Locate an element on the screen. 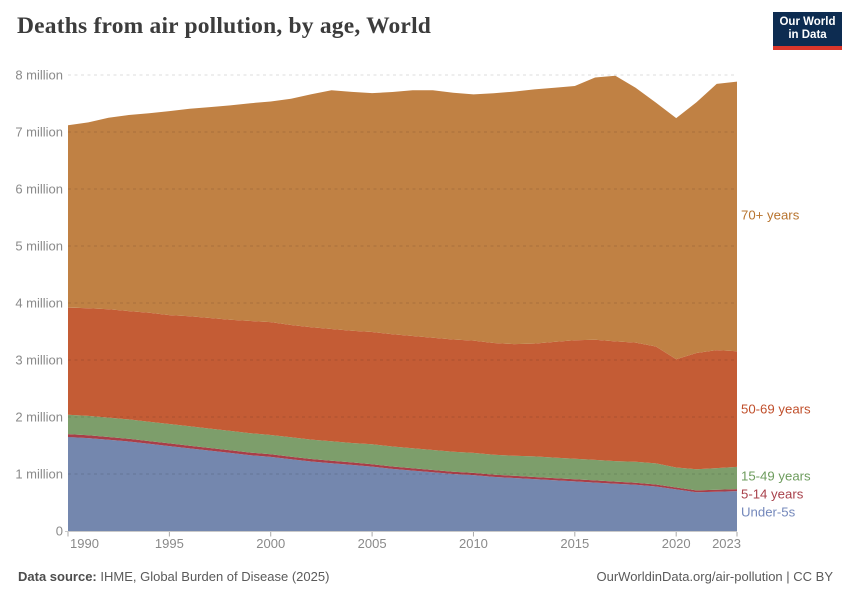 The image size is (850, 600). license-note: OurWorldinData.org/air-pollution | CC BY is located at coordinates (714, 576).